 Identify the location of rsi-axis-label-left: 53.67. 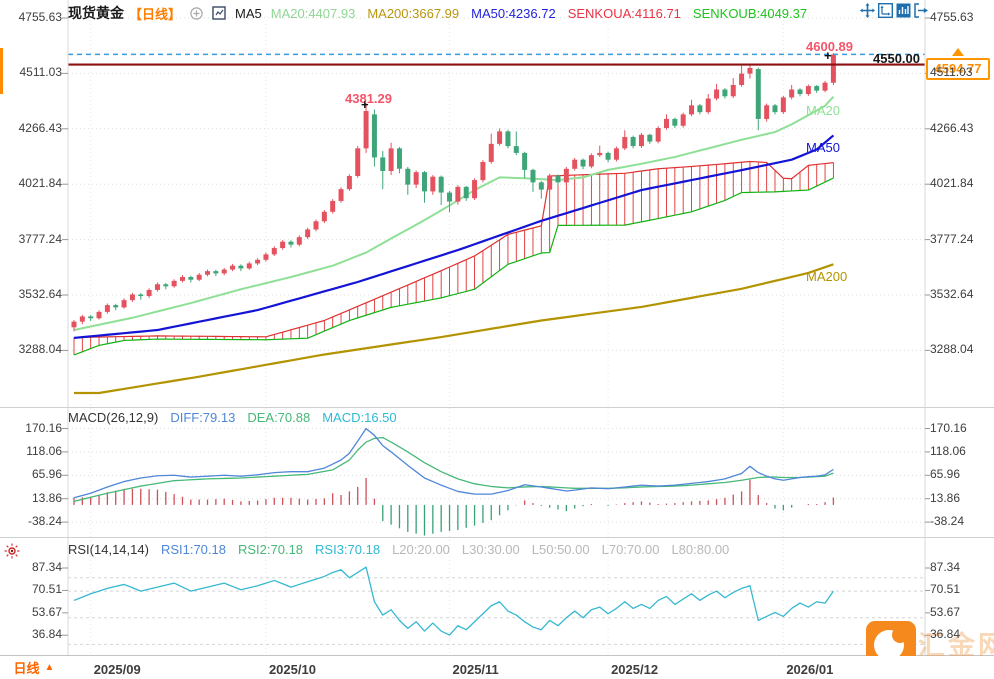
(46, 611).